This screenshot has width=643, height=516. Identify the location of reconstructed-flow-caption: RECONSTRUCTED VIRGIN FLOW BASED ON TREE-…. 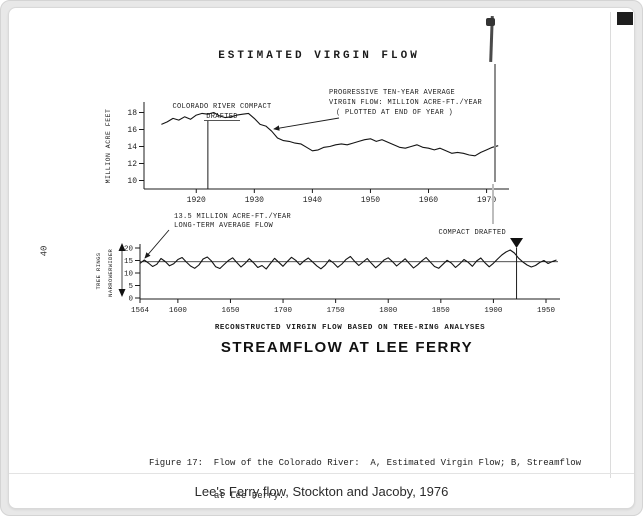
(350, 328).